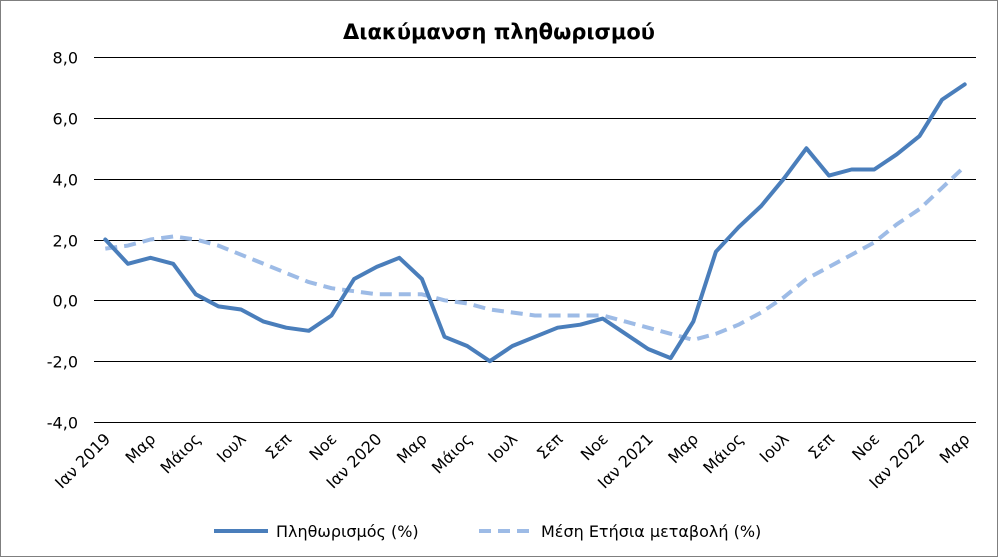 This screenshot has height=557, width=998. Describe the element at coordinates (65, 301) in the screenshot. I see `y-tick-label: 0,0` at that location.